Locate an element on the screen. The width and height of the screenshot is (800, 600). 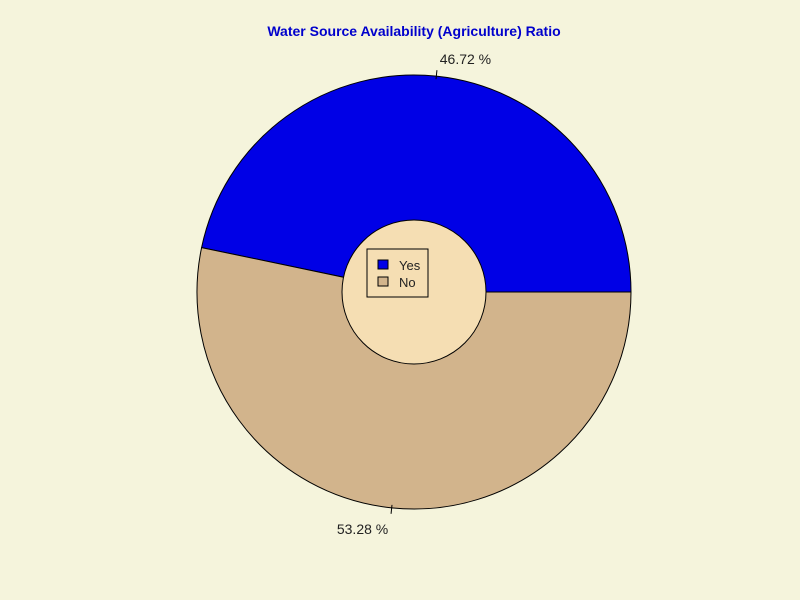
legend: Yes No is located at coordinates (397, 273).